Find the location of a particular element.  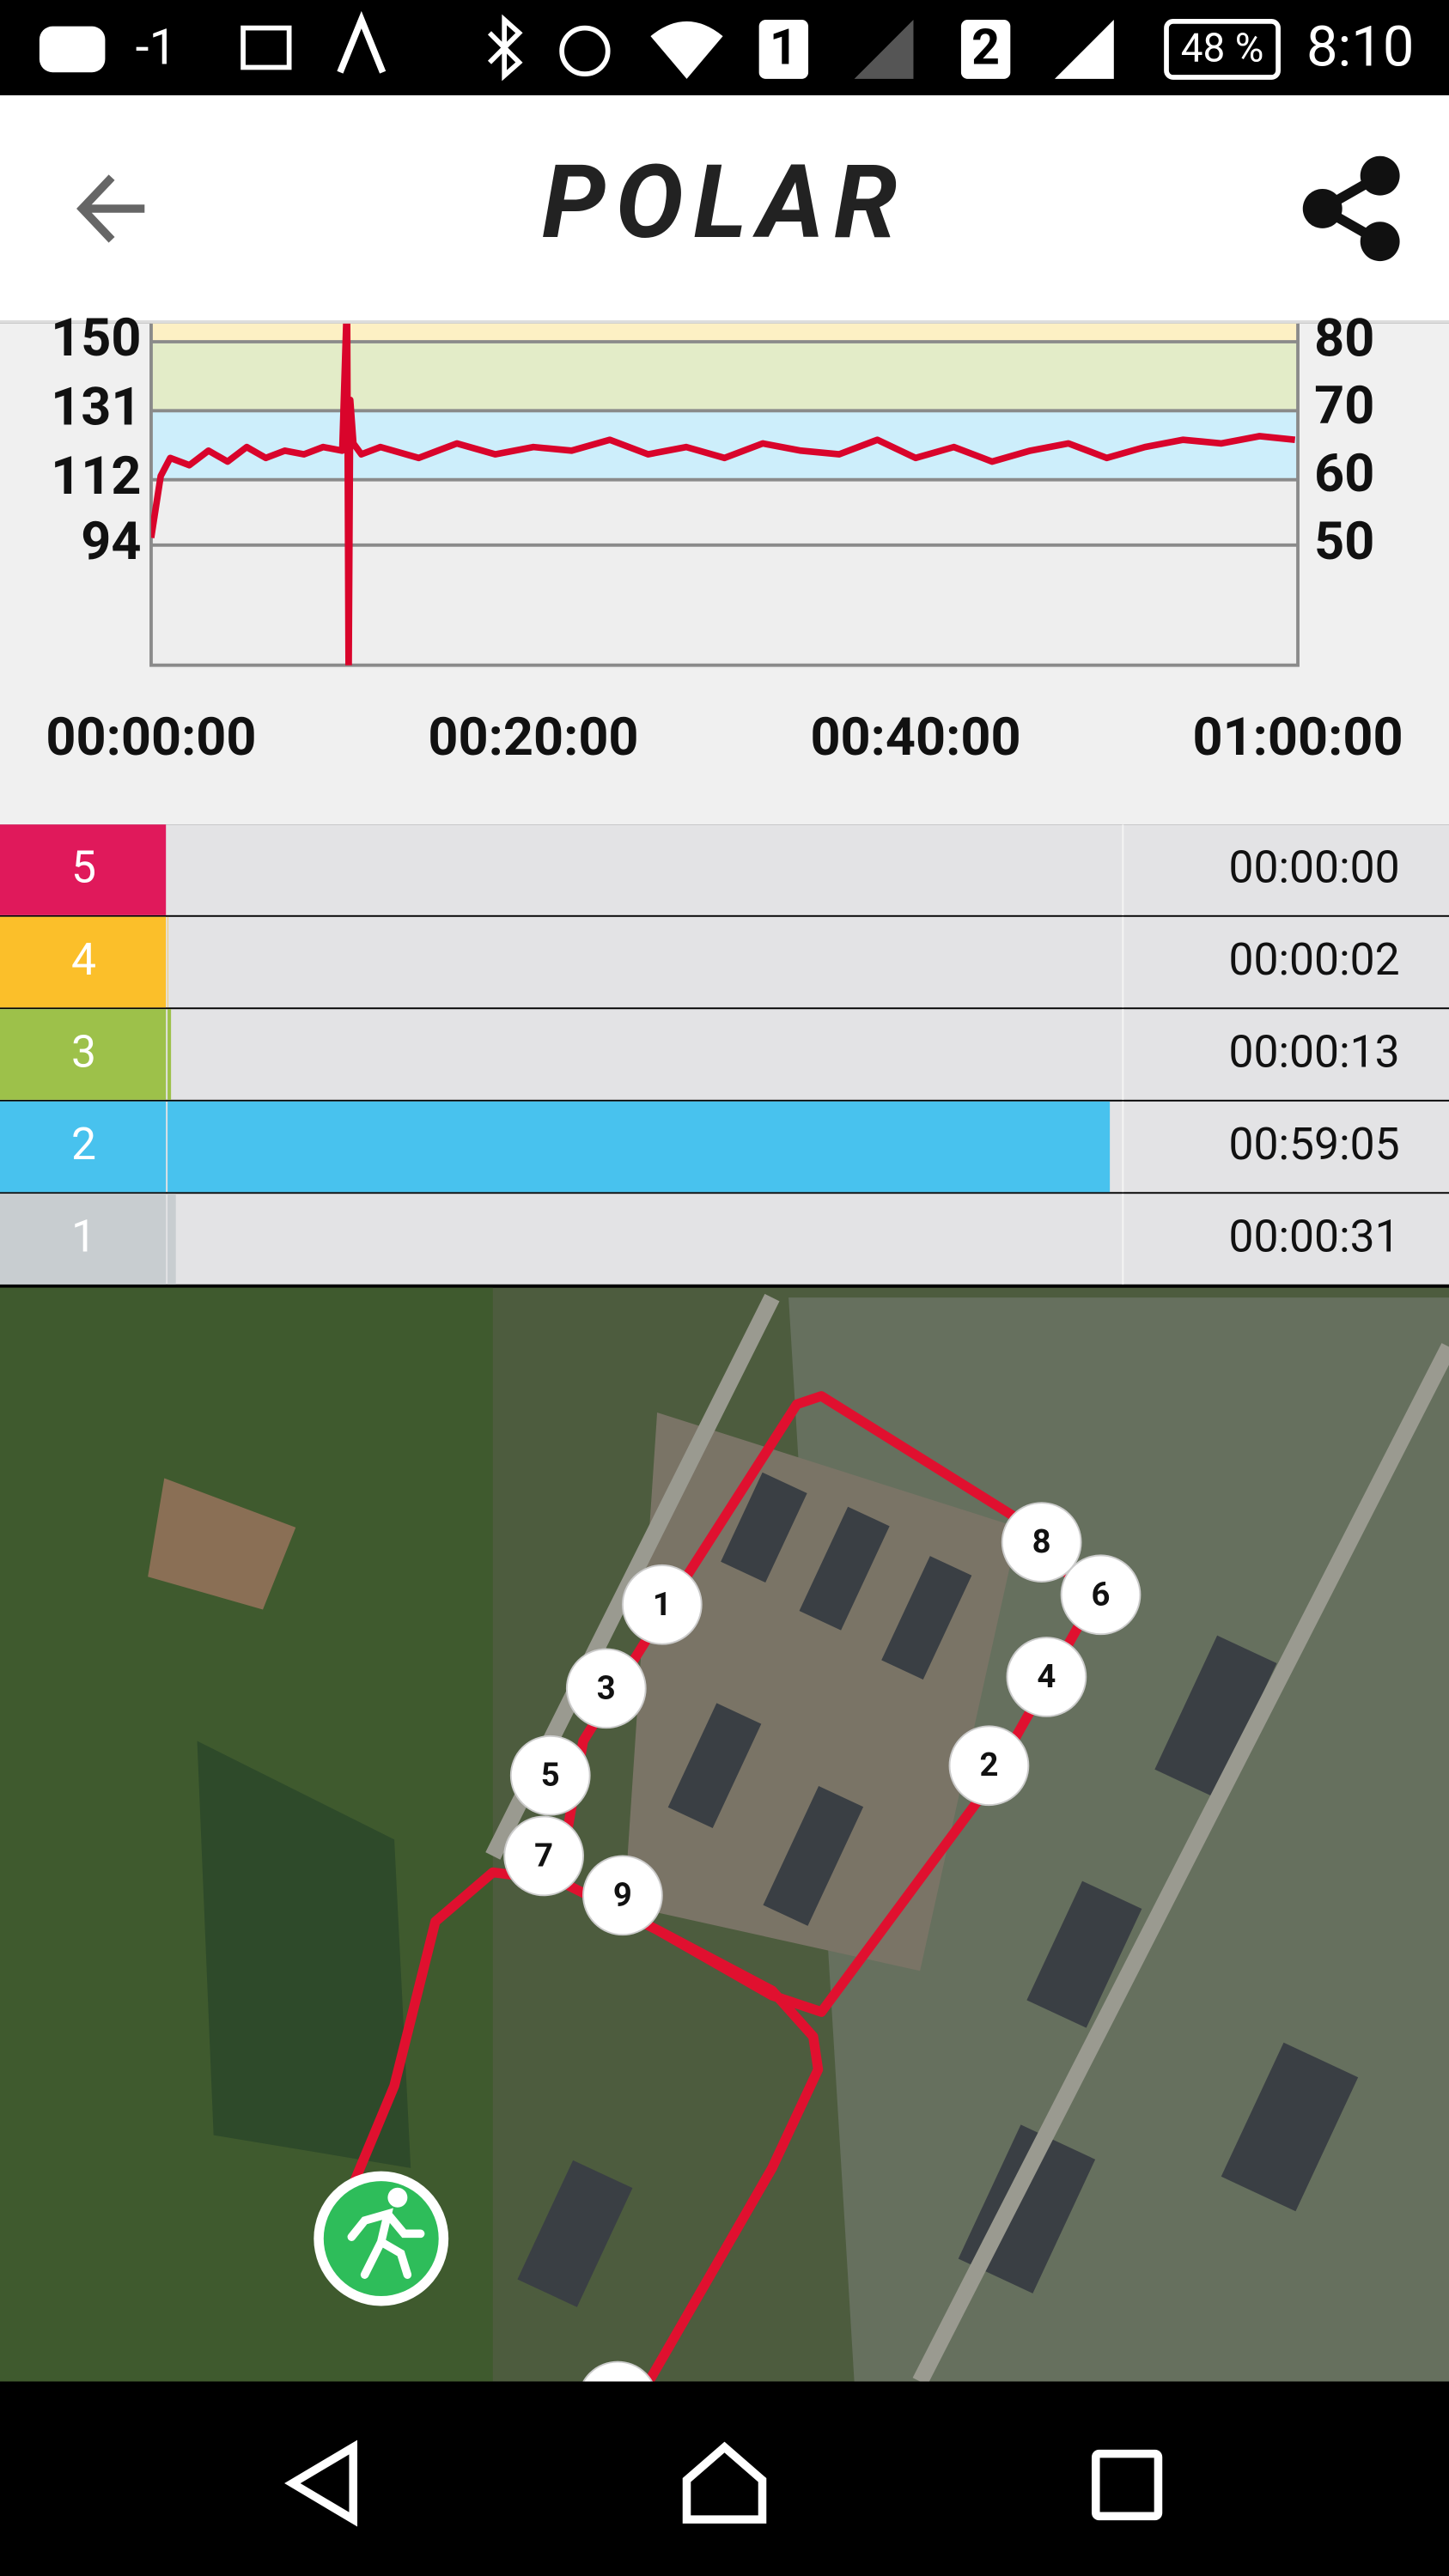

status-text: -1 is located at coordinates (156, 48).